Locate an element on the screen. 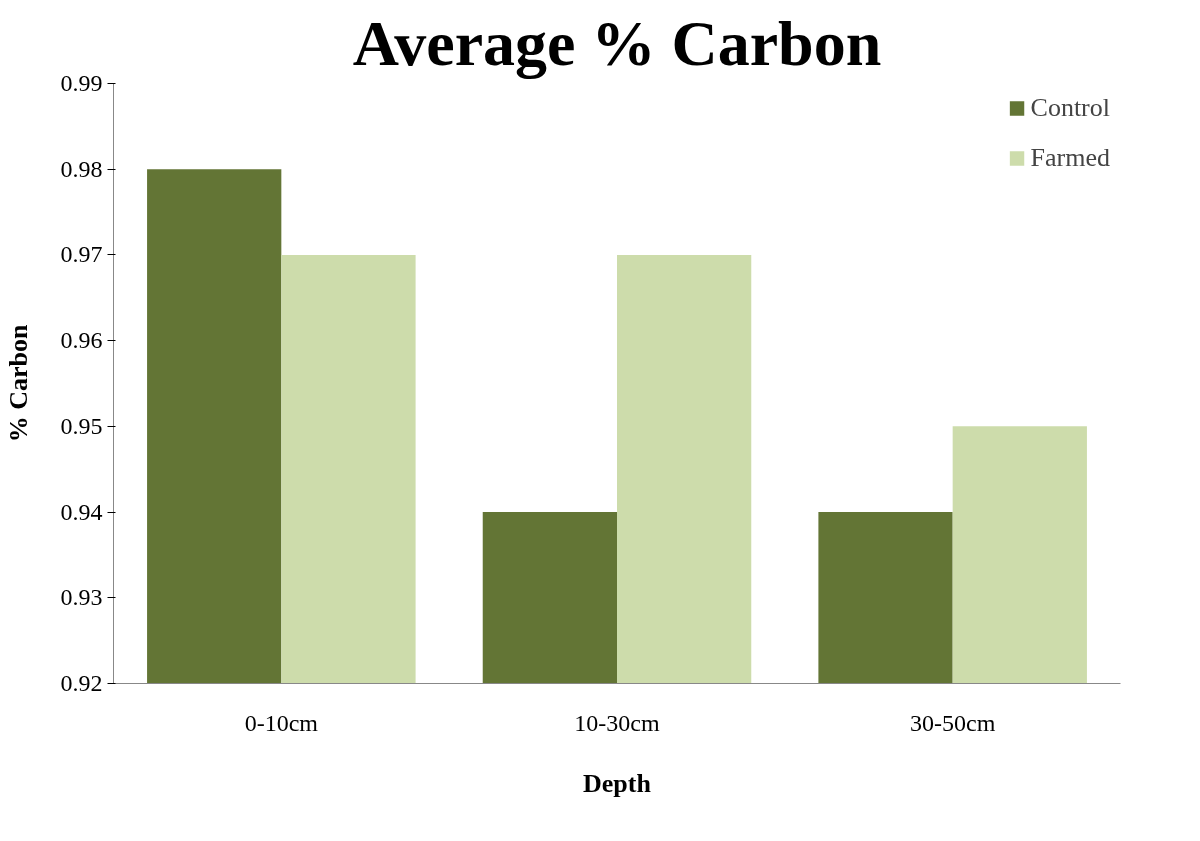  y-tick-label: 0.95 is located at coordinates (81, 425).